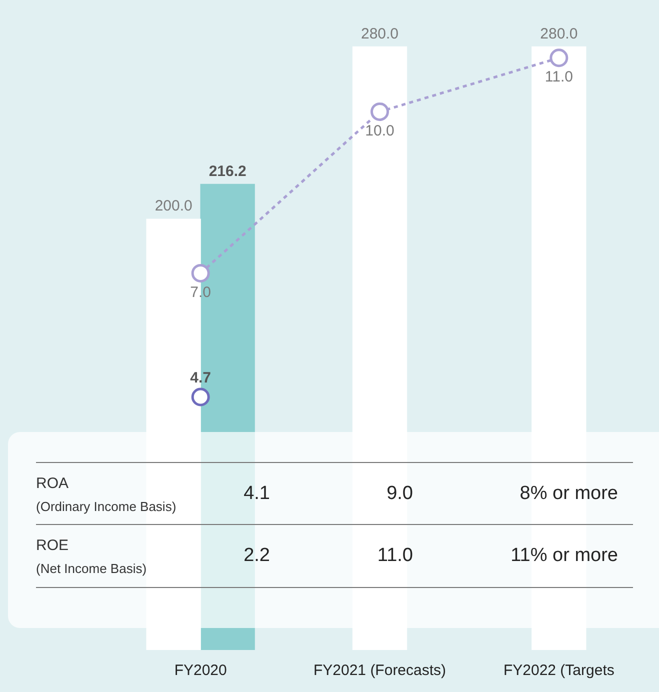 This screenshot has height=692, width=659. I want to click on annotation: 9.0, so click(399, 494).